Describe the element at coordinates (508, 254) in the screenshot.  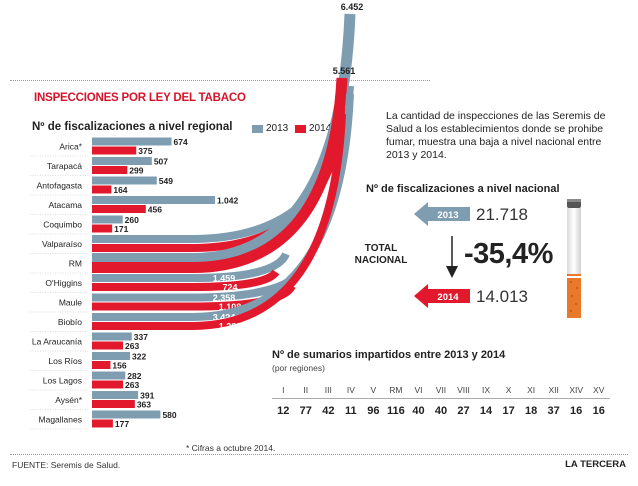
I see `national-change-percent: -35,4%` at that location.